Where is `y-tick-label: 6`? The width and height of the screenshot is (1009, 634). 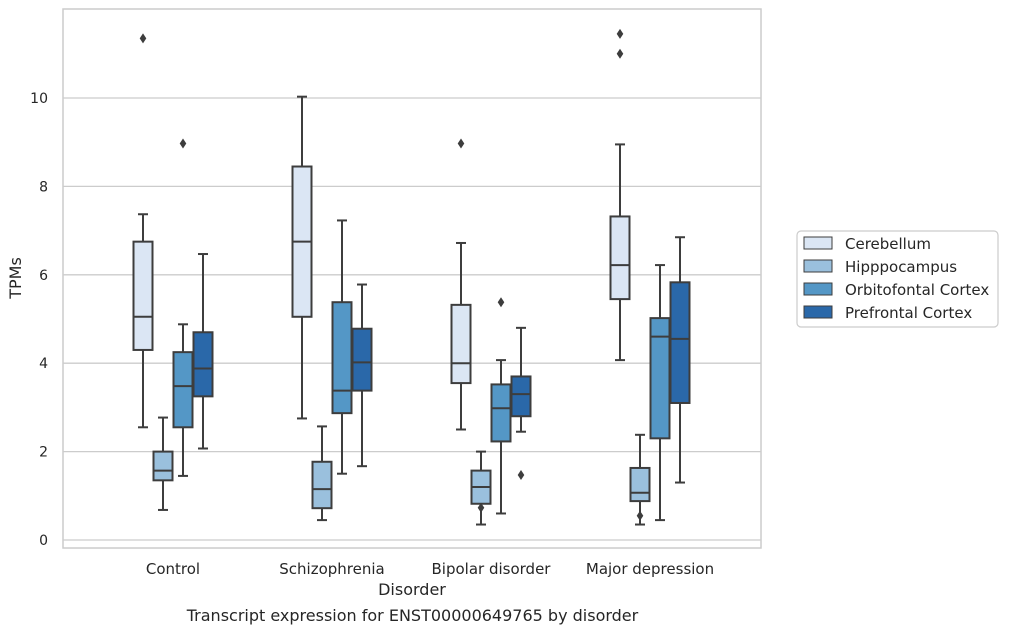 y-tick-label: 6 is located at coordinates (43, 276).